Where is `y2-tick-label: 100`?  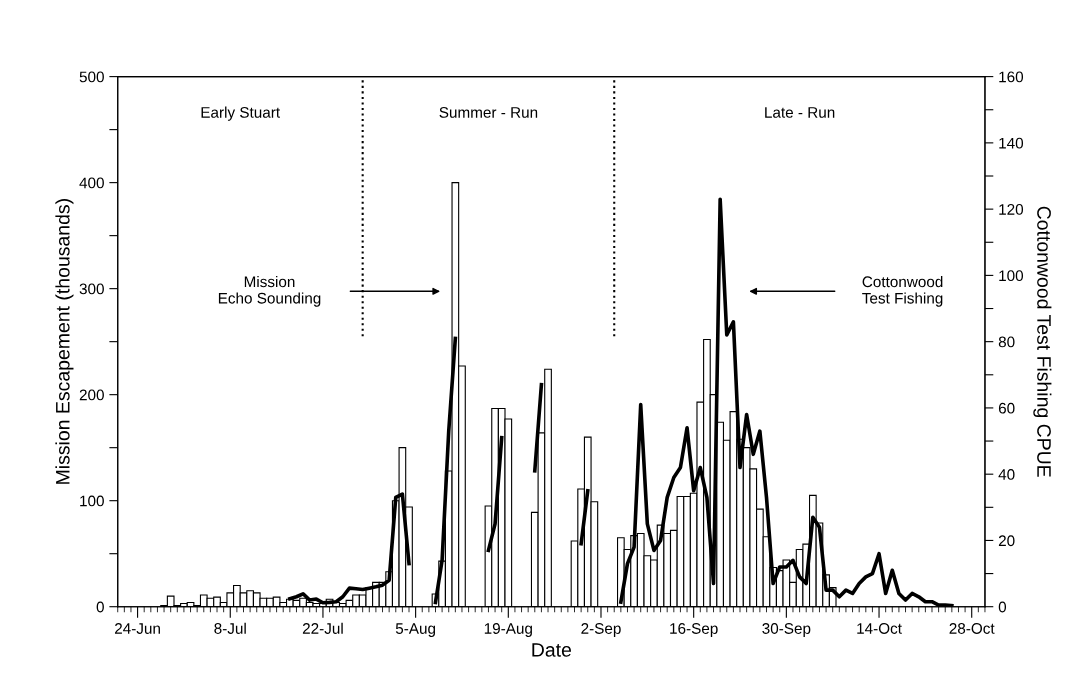
y2-tick-label: 100 is located at coordinates (1011, 276).